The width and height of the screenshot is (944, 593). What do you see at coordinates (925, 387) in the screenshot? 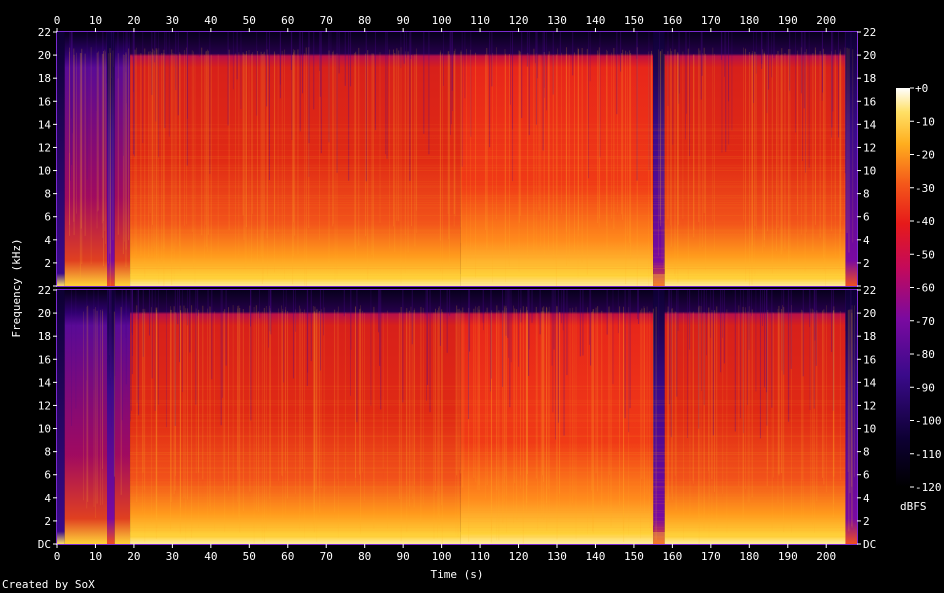
I see `colorbar-tick-label: -90` at bounding box center [925, 387].